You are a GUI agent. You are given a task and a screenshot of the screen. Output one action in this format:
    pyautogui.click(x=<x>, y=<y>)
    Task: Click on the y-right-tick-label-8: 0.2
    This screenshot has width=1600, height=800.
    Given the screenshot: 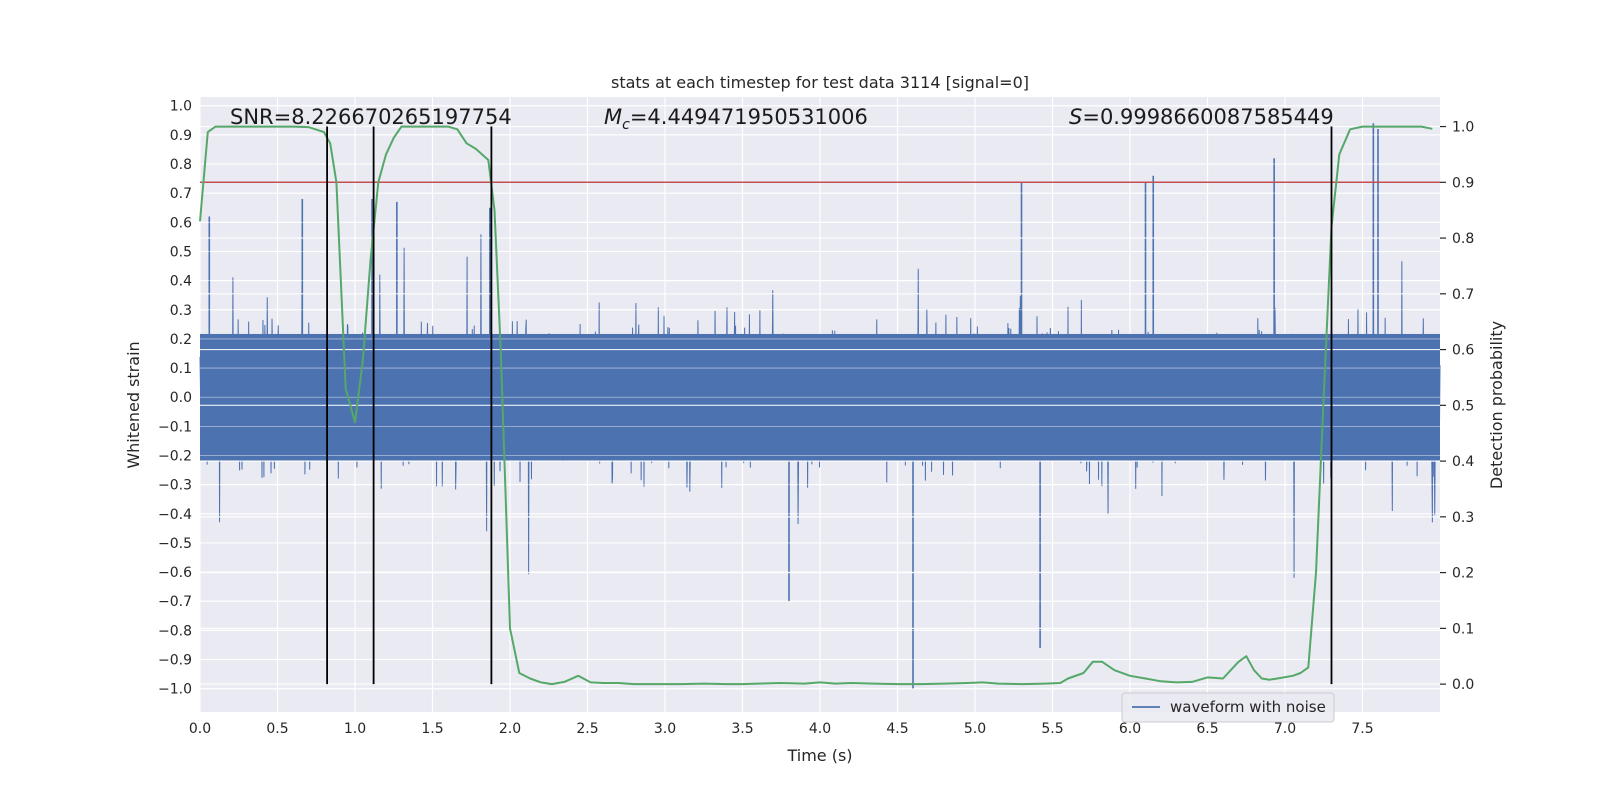 What is the action you would take?
    pyautogui.click(x=1463, y=574)
    